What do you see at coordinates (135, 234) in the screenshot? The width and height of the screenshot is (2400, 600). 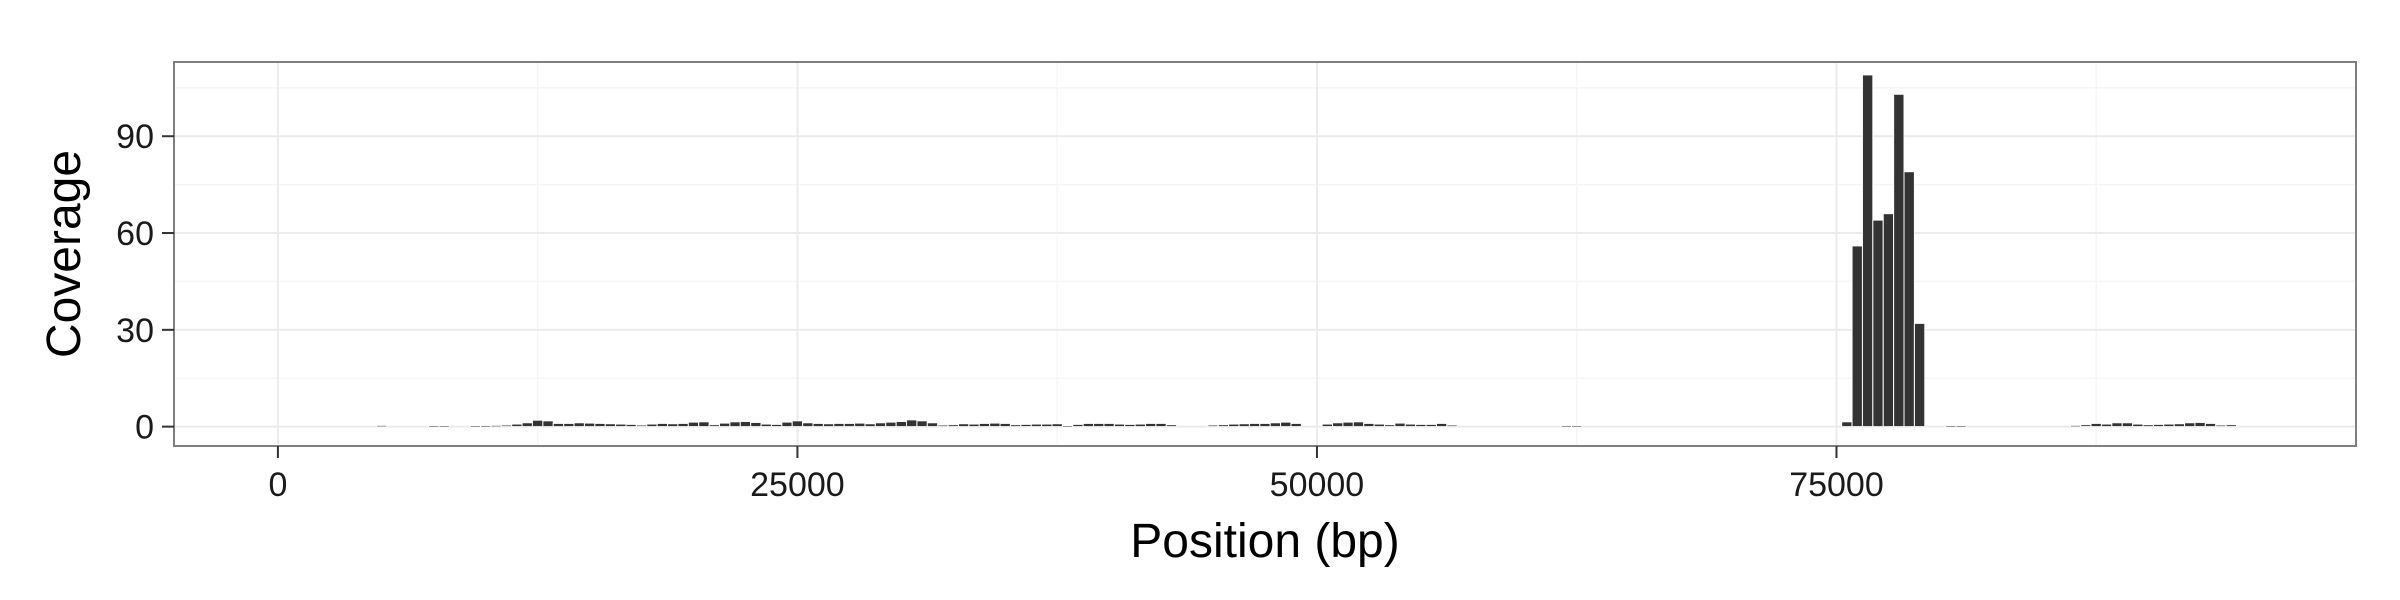 I see `y-tick-label: 60` at bounding box center [135, 234].